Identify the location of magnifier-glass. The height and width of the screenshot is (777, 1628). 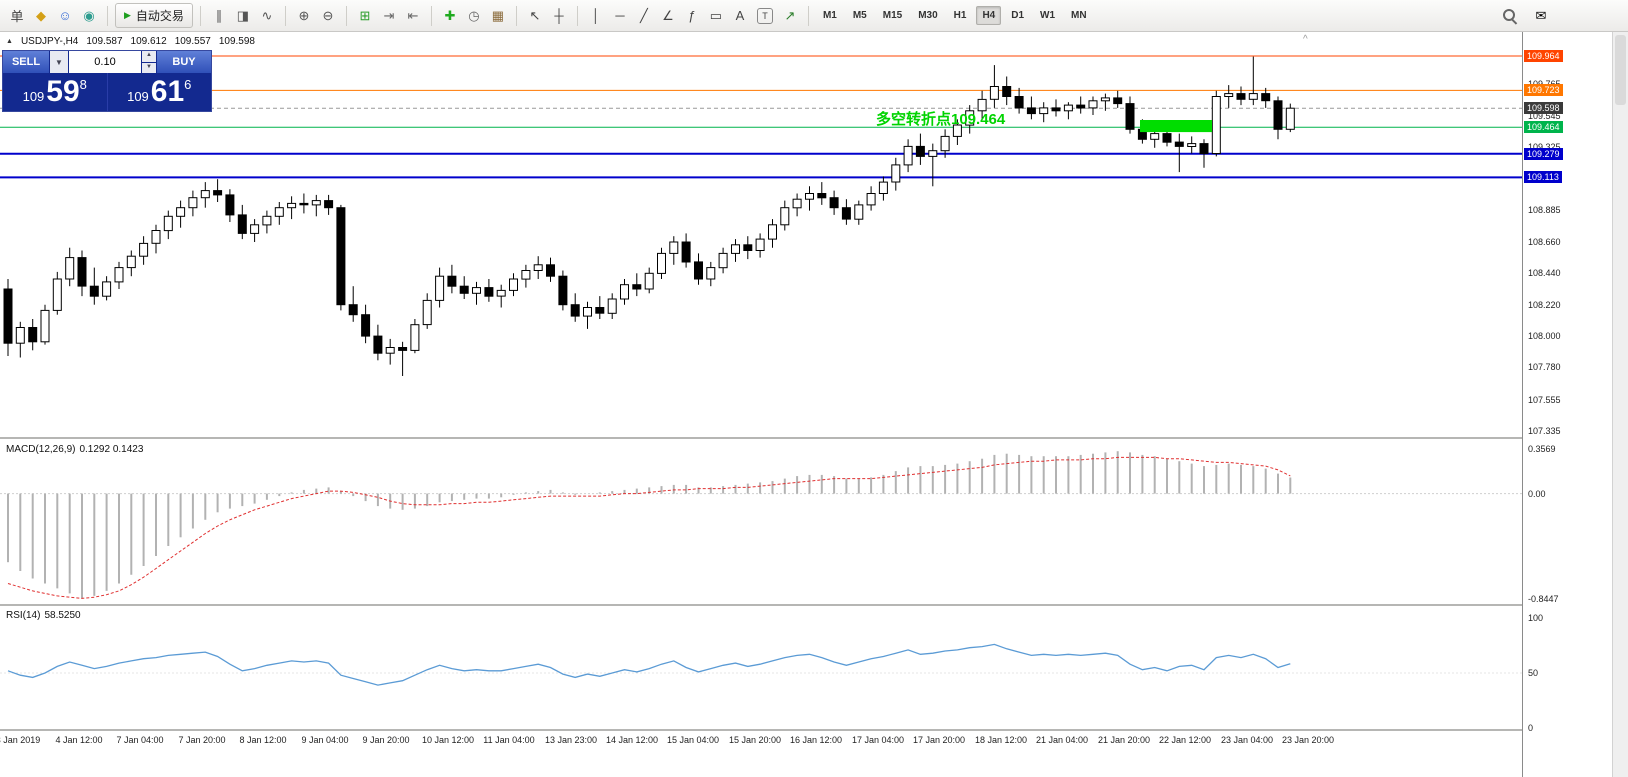
(1509, 14).